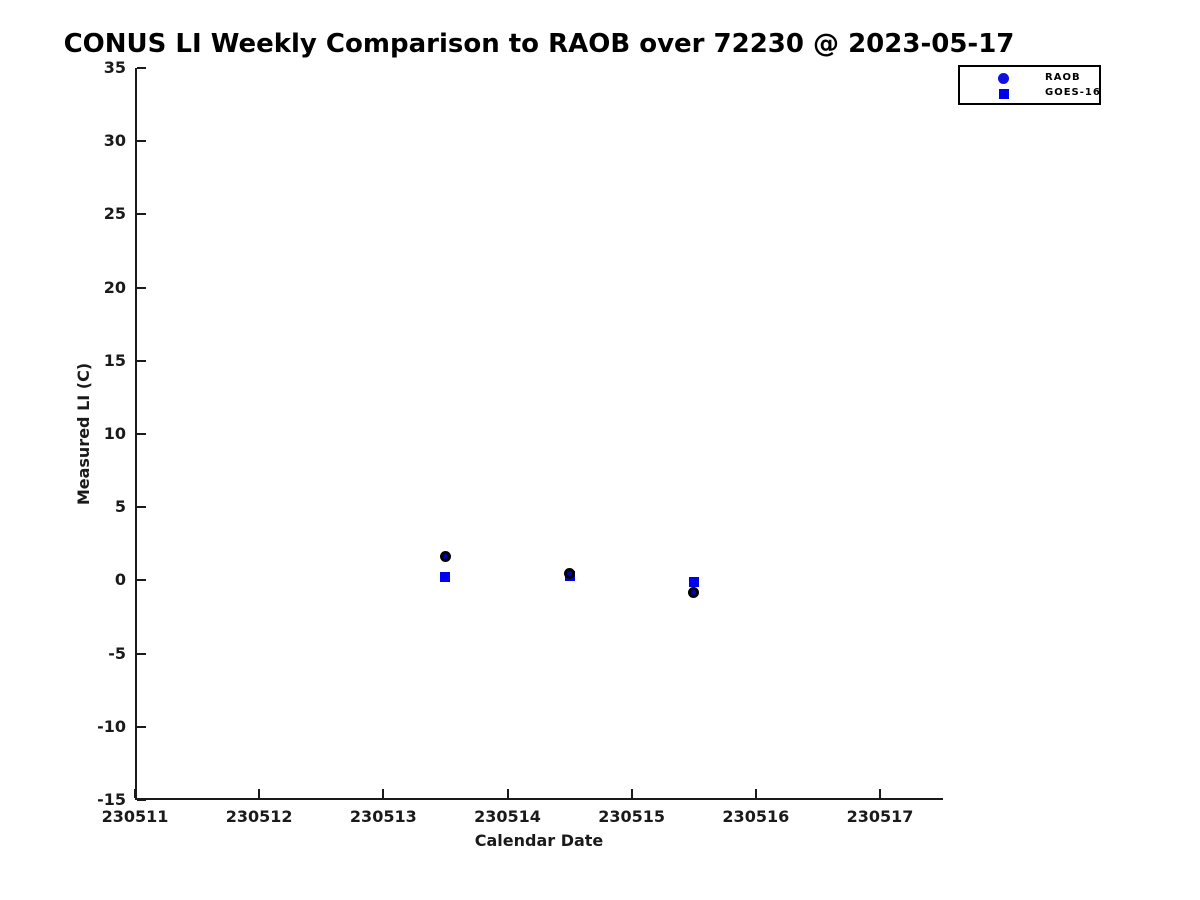  I want to click on y-tick-label: 5, so click(120, 507).